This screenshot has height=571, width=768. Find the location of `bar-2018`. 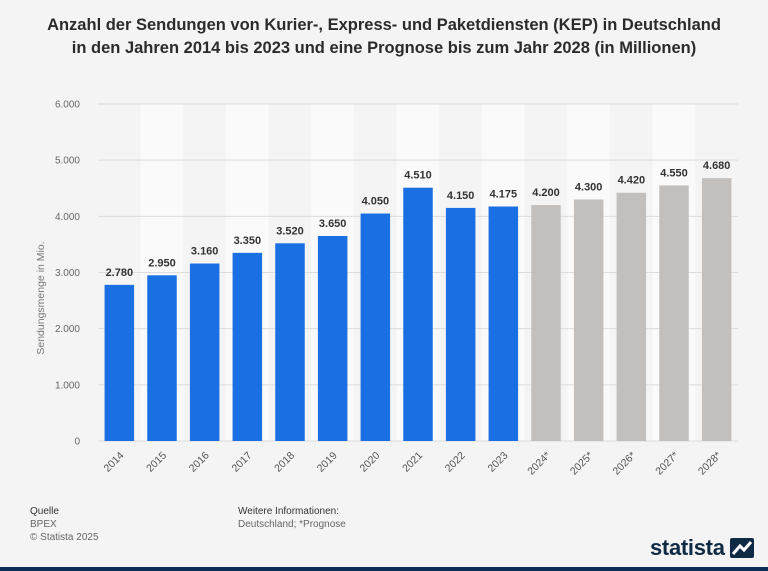

bar-2018 is located at coordinates (290, 342).